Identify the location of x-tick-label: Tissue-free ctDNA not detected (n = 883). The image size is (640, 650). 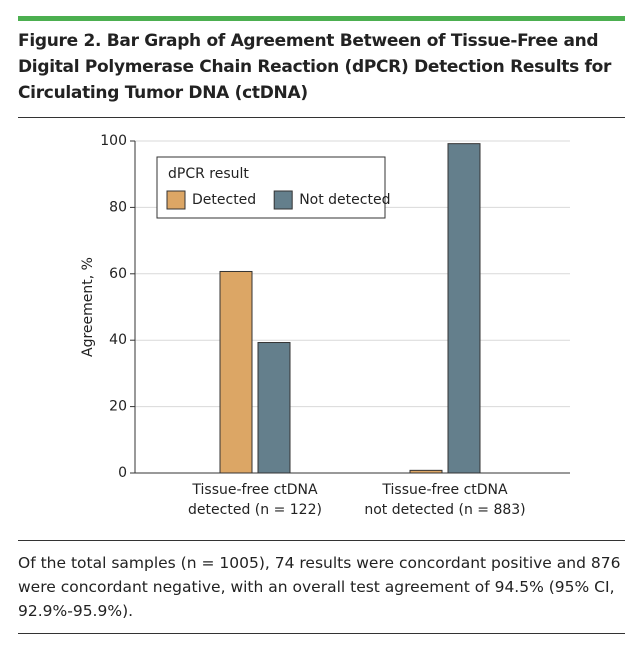
(445, 500).